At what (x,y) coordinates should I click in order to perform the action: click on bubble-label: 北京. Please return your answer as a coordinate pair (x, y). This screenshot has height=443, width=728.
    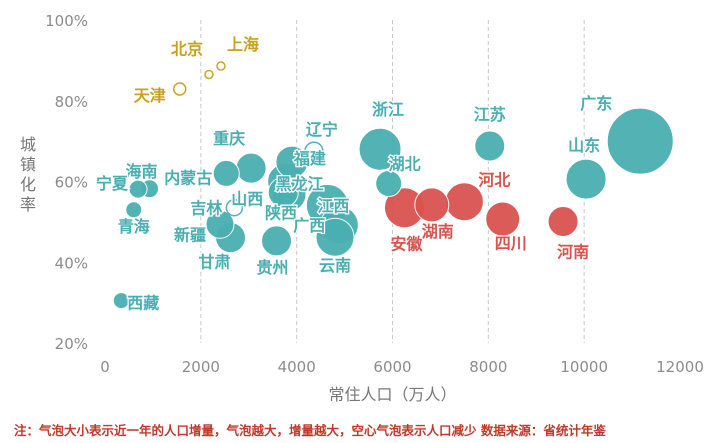
    Looking at the image, I should click on (187, 49).